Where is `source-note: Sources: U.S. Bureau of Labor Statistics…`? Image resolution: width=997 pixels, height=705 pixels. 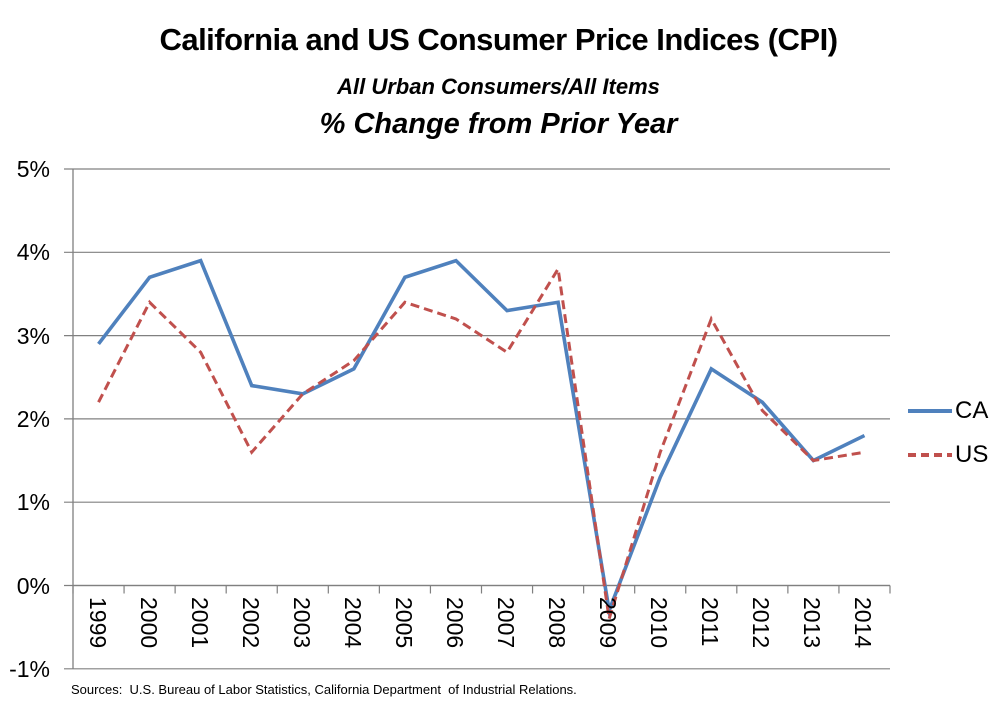
source-note: Sources: U.S. Bureau of Labor Statistics… is located at coordinates (324, 689).